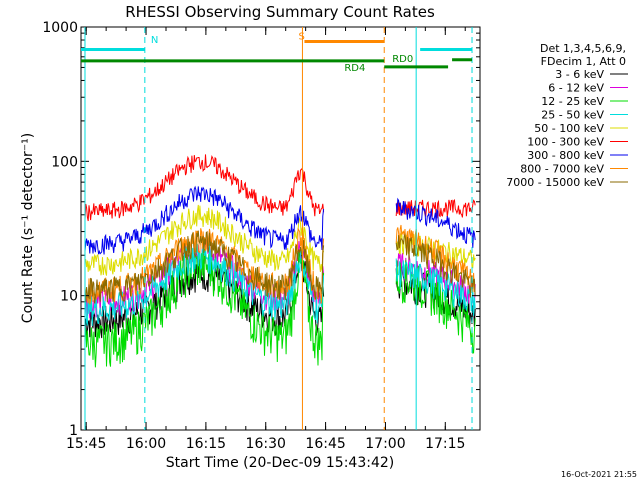 This screenshot has height=480, width=640. What do you see at coordinates (280, 463) in the screenshot?
I see `x-axis-label: Start Time (20-Dec-09 15:43:42)` at bounding box center [280, 463].